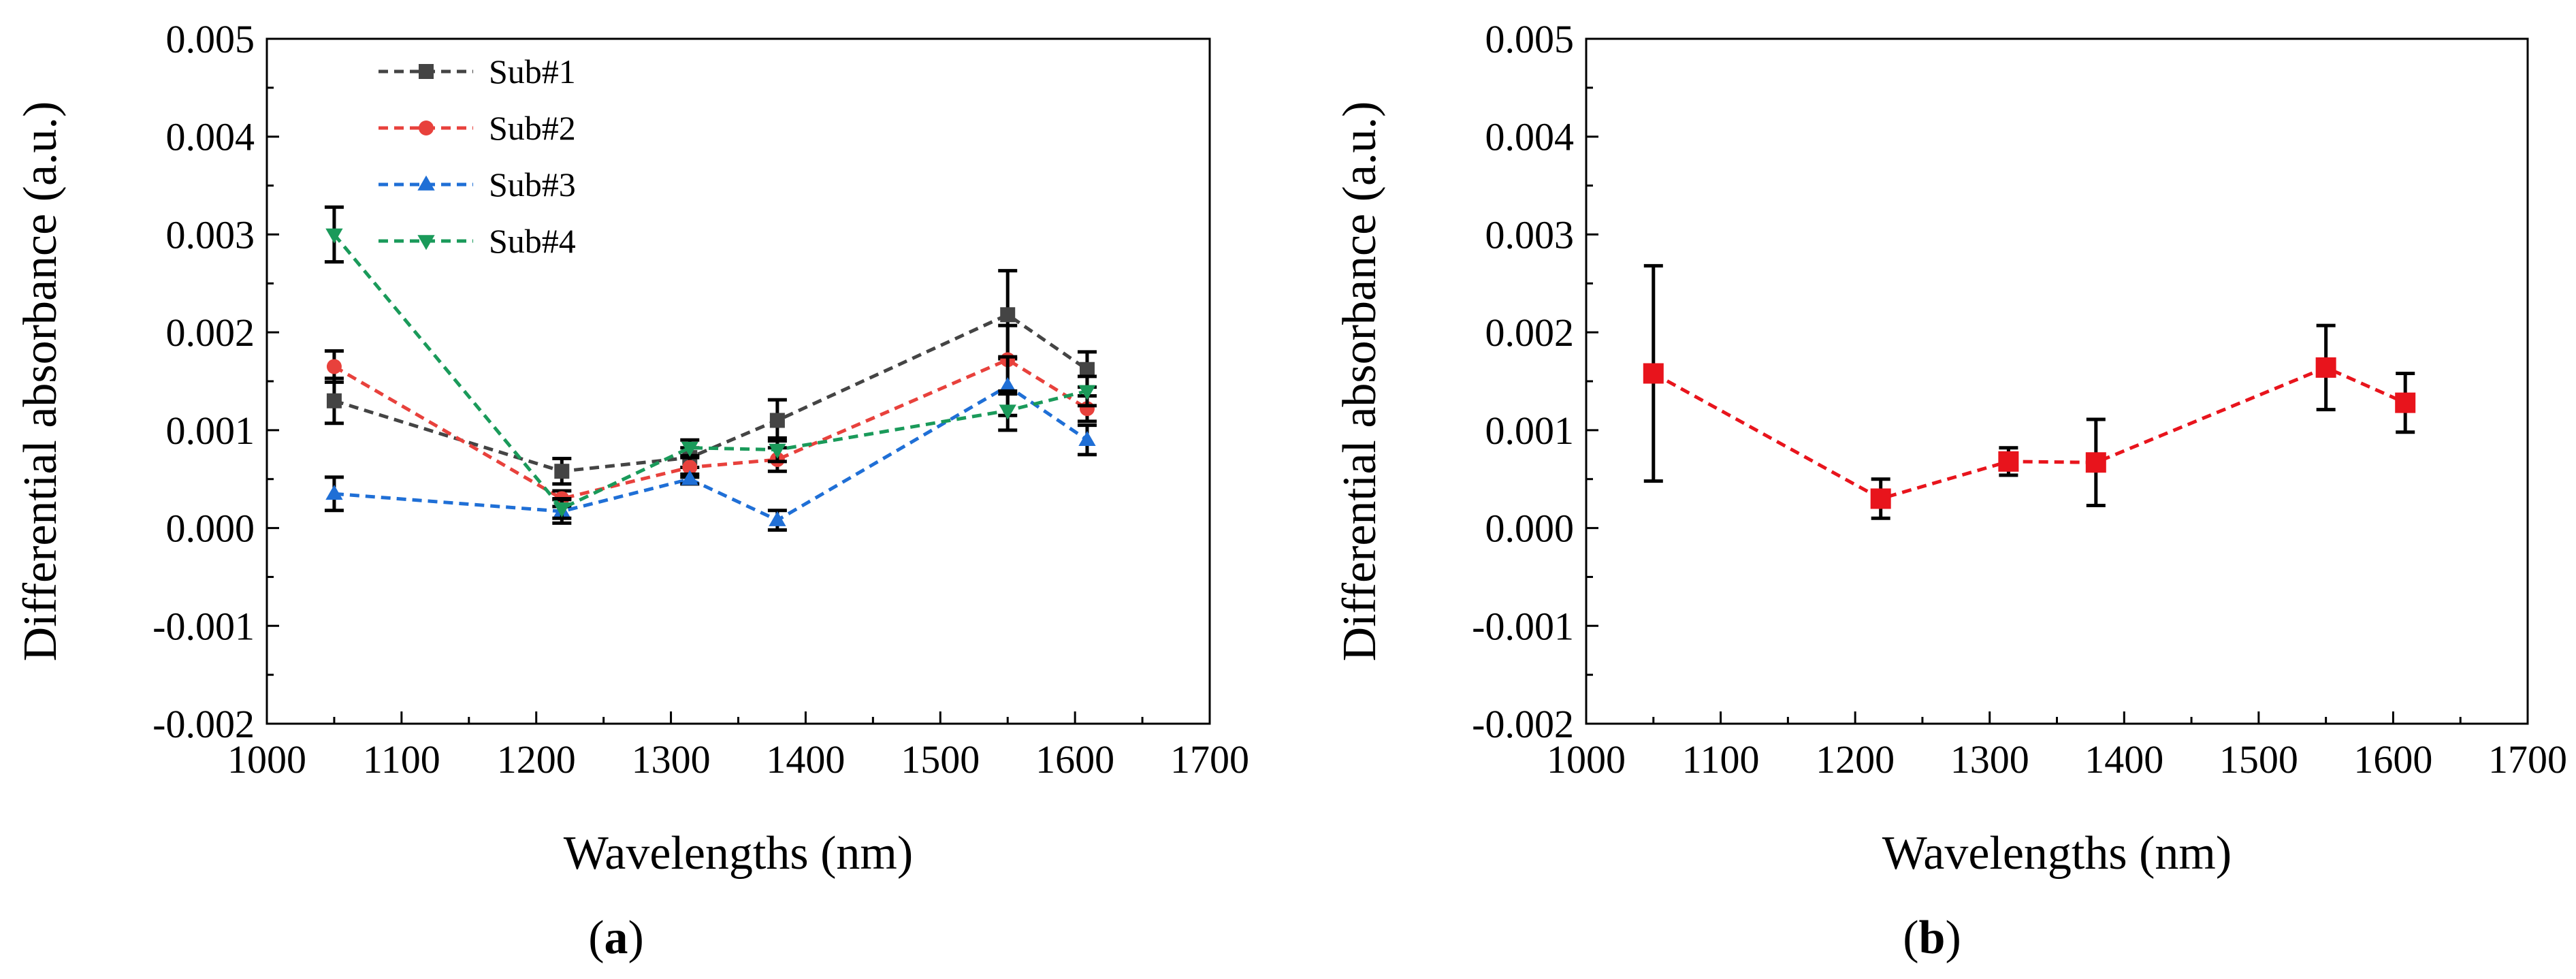 The height and width of the screenshot is (979, 2576). What do you see at coordinates (532, 241) in the screenshot?
I see `legend-label: Sub#4` at bounding box center [532, 241].